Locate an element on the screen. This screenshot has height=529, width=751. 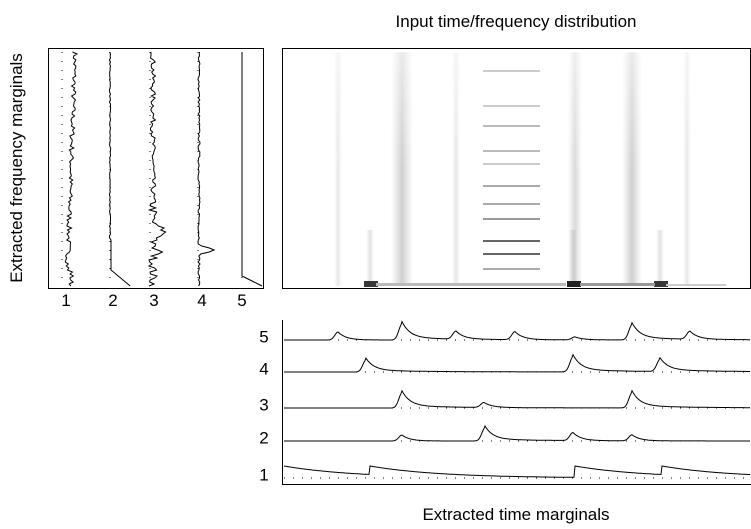
frequency-panel-frame is located at coordinates (156, 168).